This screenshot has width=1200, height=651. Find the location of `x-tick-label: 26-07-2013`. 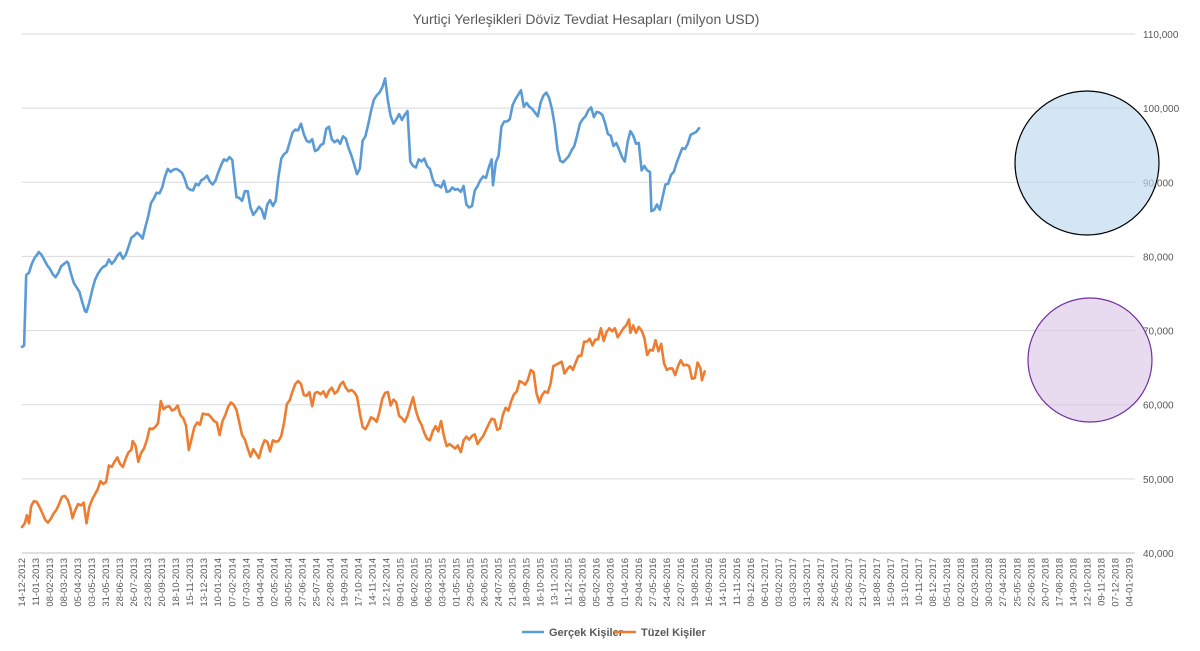

x-tick-label: 26-07-2013 is located at coordinates (134, 582).